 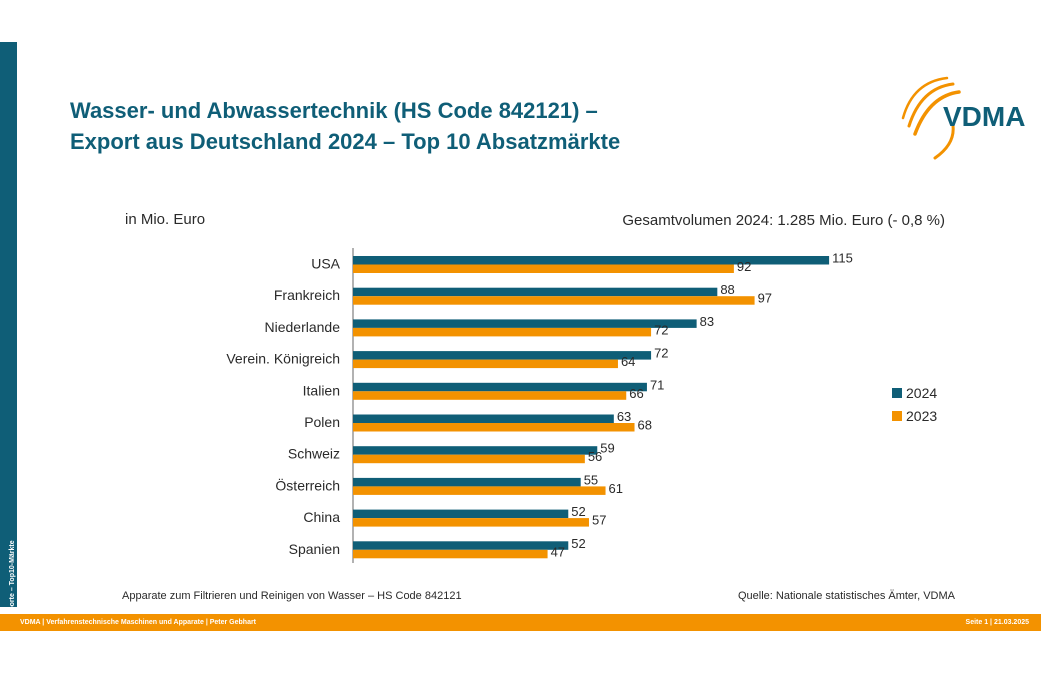 What do you see at coordinates (283, 359) in the screenshot?
I see `category-label: Verein. Königreich` at bounding box center [283, 359].